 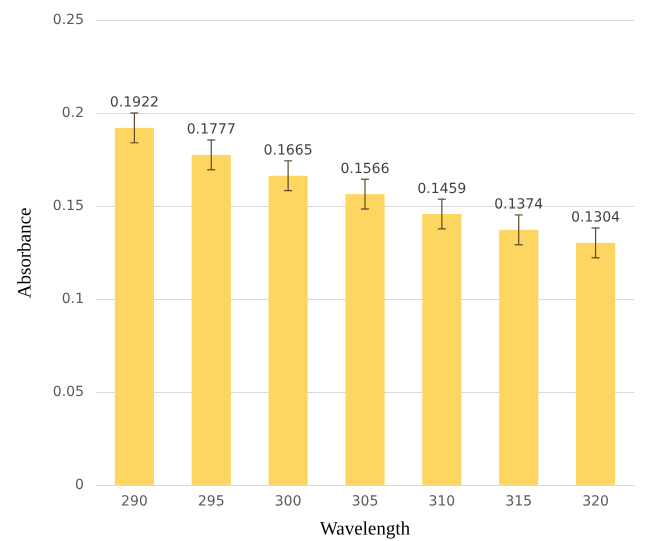 What do you see at coordinates (288, 501) in the screenshot?
I see `x-tick-label: 300` at bounding box center [288, 501].